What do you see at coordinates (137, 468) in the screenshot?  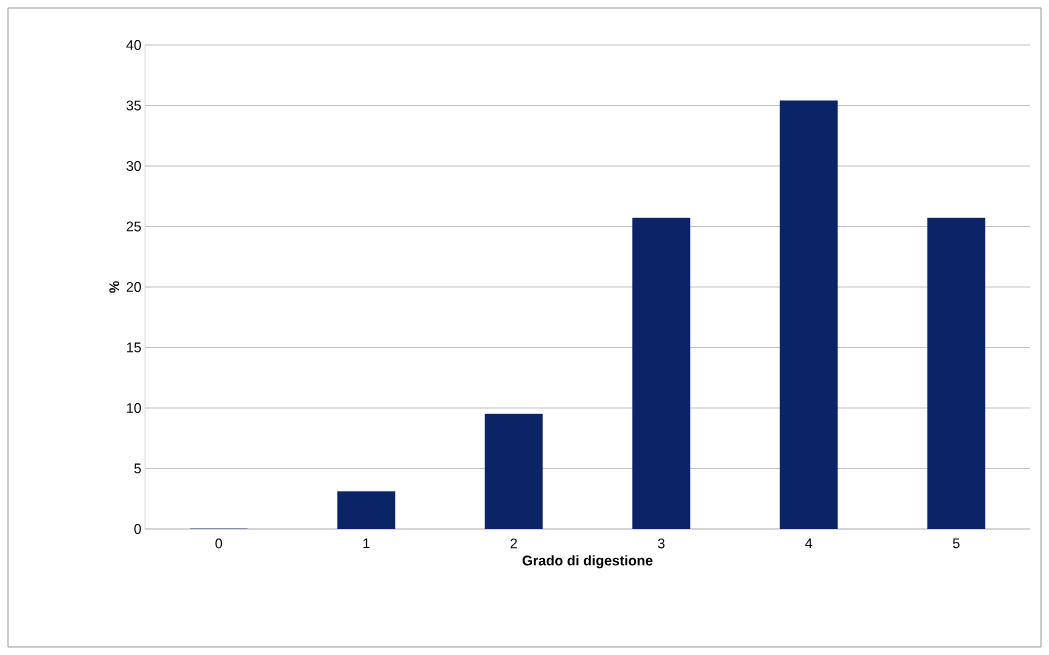 I see `y-tick-label: 5` at bounding box center [137, 468].